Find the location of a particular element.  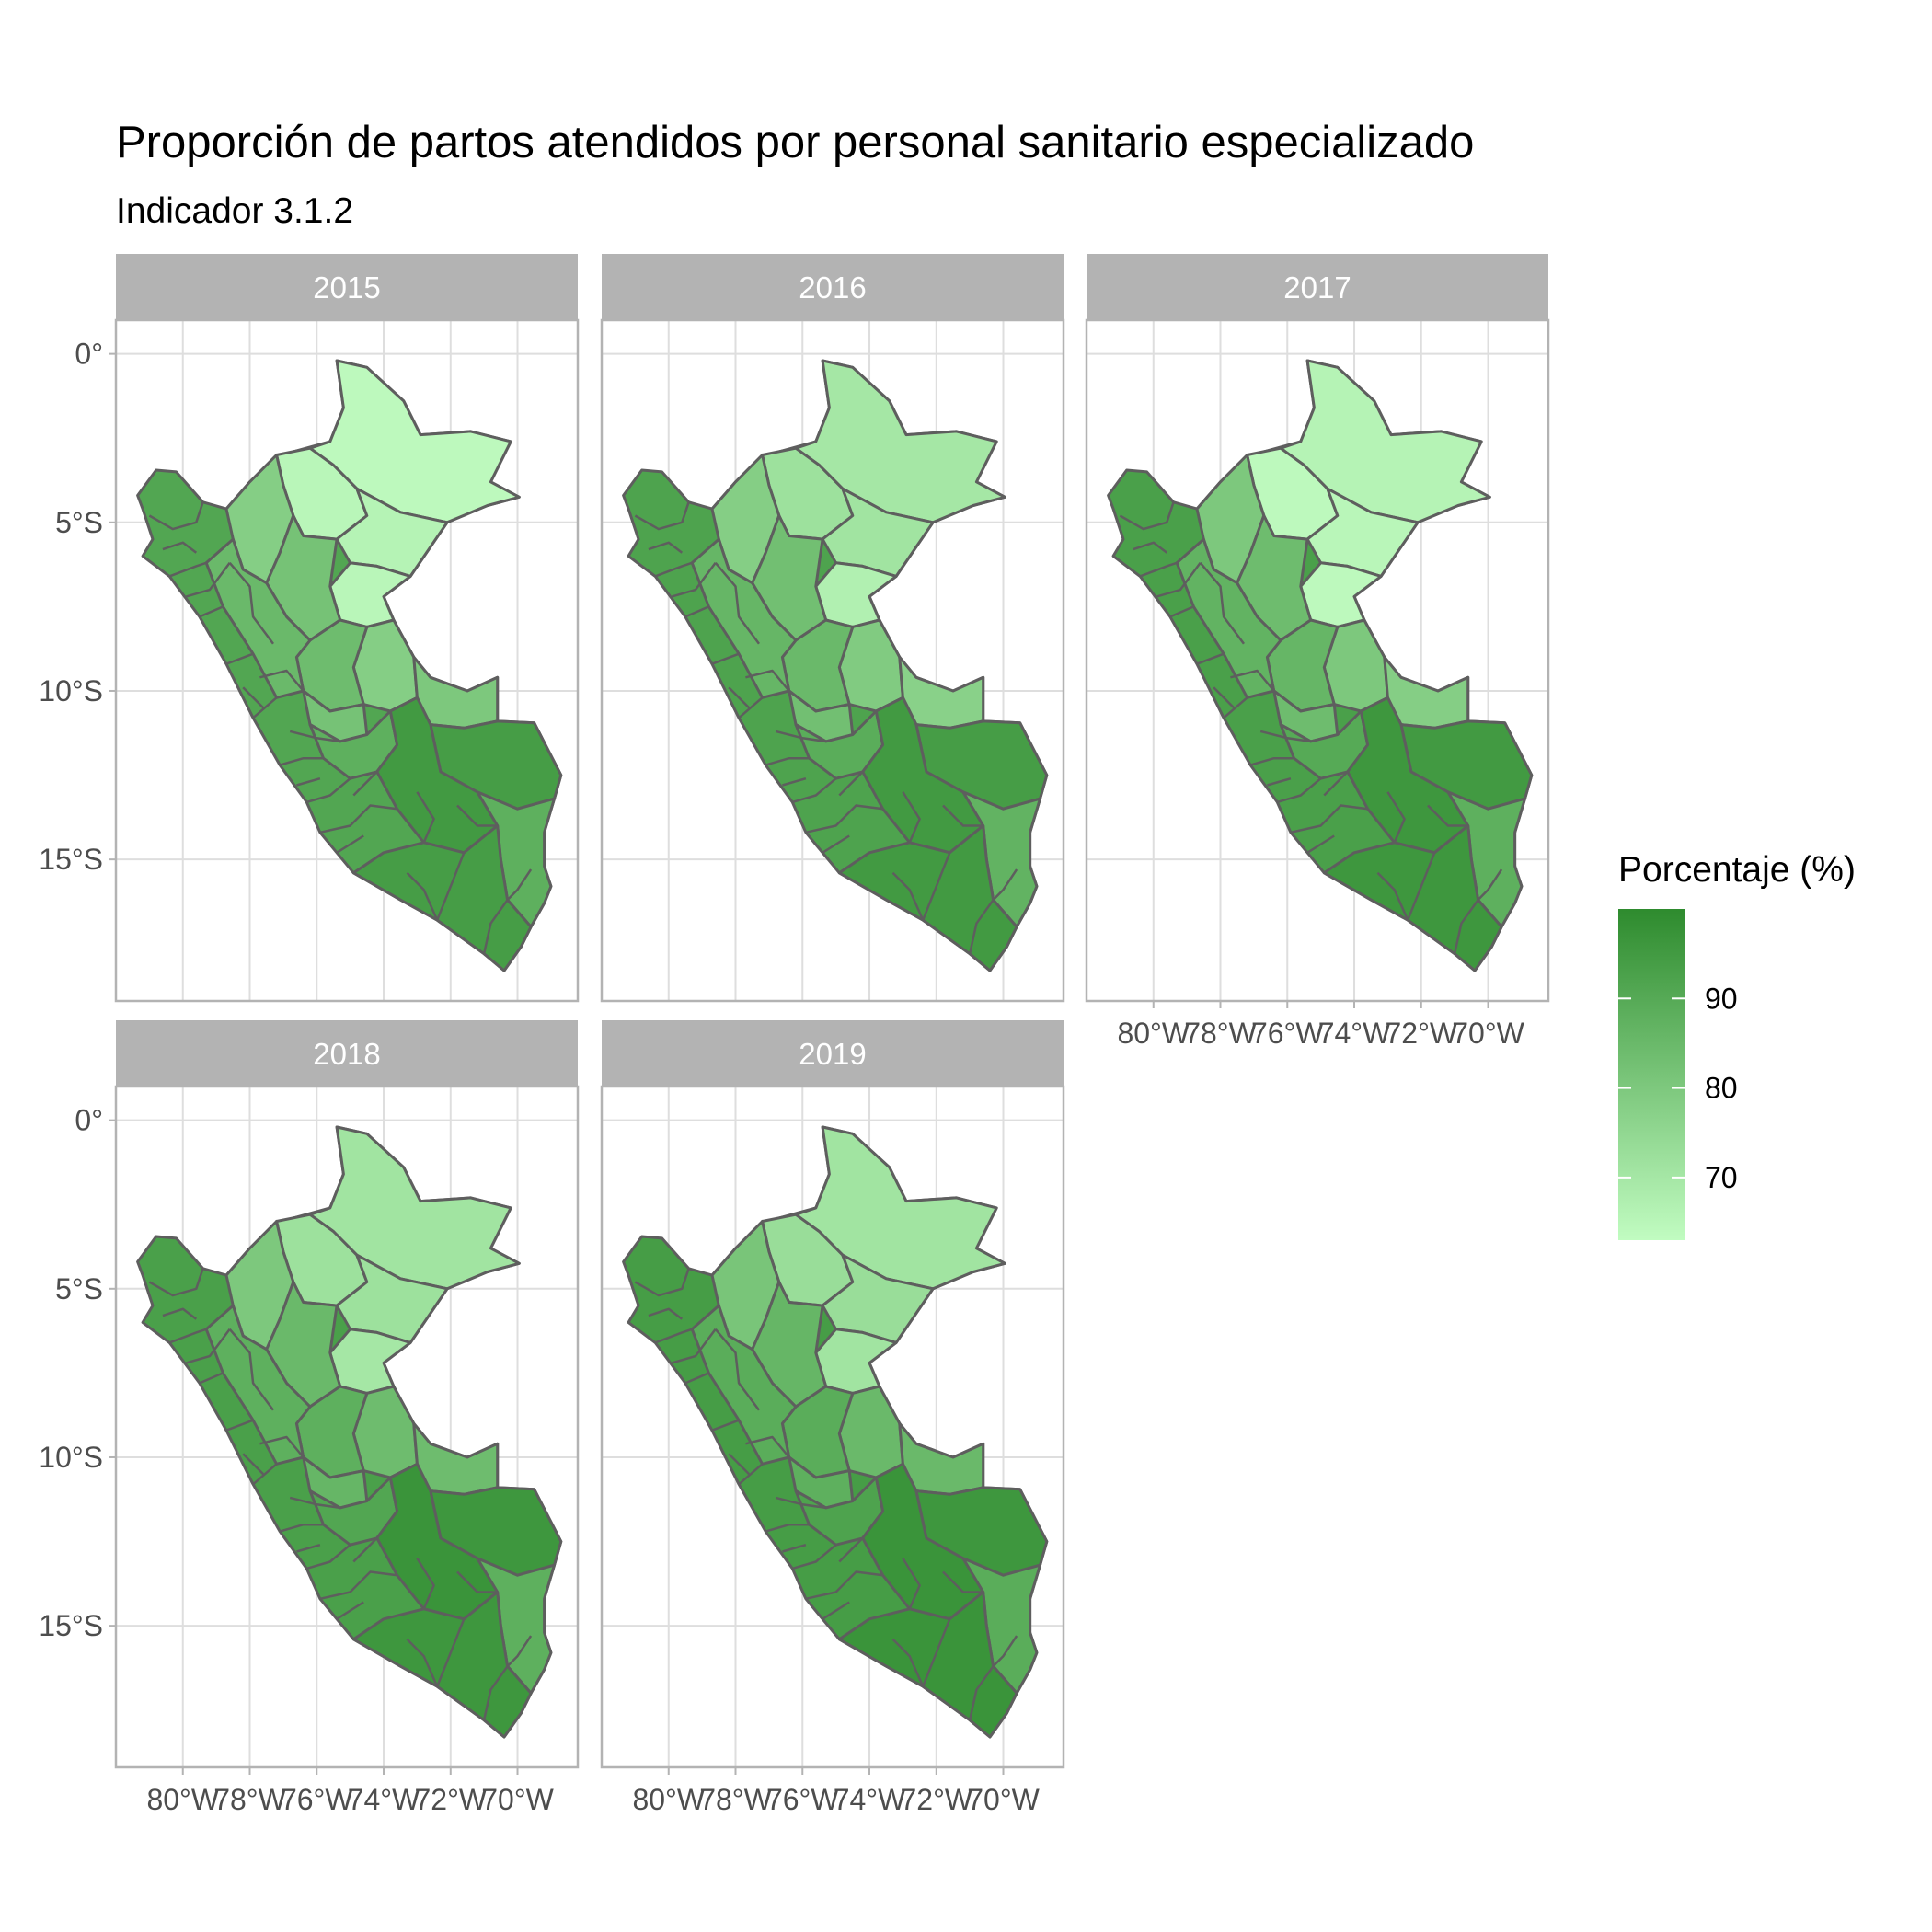

y-tick-label: 10°S is located at coordinates (71, 1457).